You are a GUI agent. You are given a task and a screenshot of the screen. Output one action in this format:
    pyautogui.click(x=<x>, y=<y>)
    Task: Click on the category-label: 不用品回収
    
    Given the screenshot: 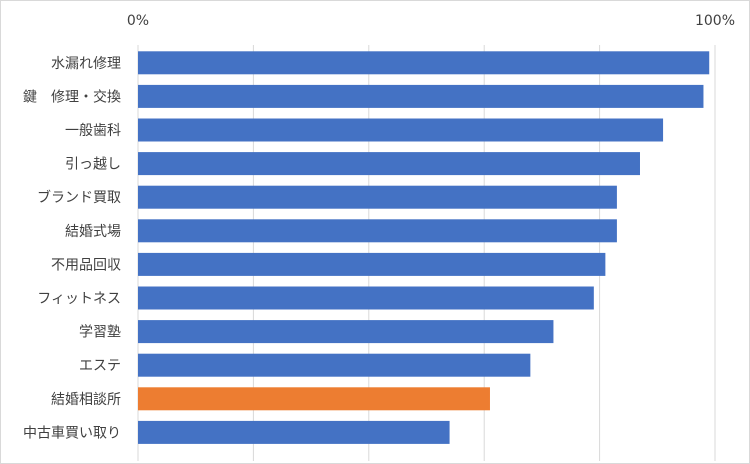 What is the action you would take?
    pyautogui.click(x=86, y=265)
    